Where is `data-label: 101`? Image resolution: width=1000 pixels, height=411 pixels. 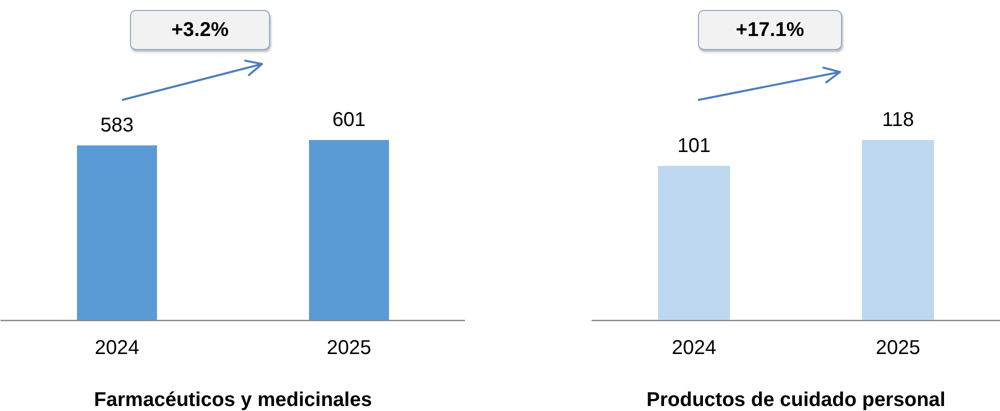 data-label: 101 is located at coordinates (694, 145).